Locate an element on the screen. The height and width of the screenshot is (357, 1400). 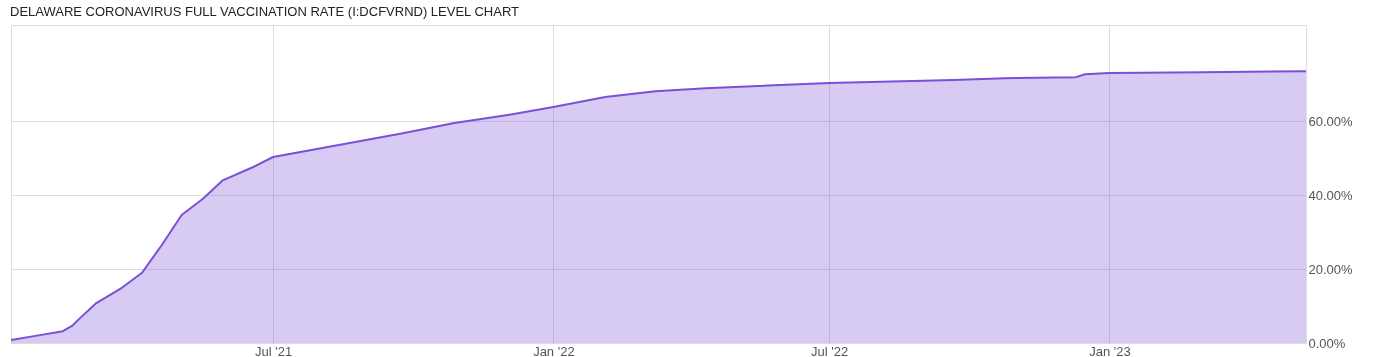
x-tick-label: Jan '23 is located at coordinates (1110, 350).